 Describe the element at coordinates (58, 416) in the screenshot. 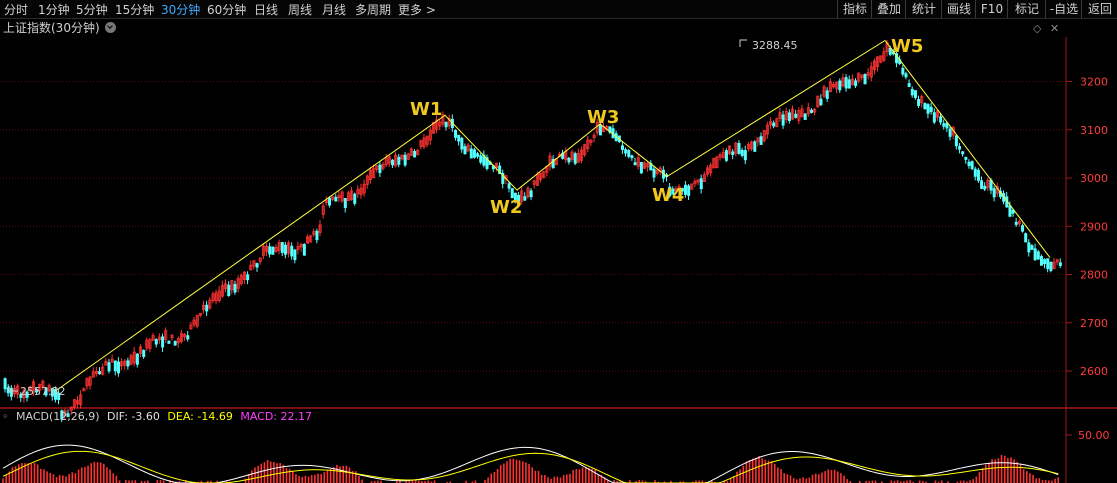

I see `macd-name: MACD(12,26,9)` at that location.